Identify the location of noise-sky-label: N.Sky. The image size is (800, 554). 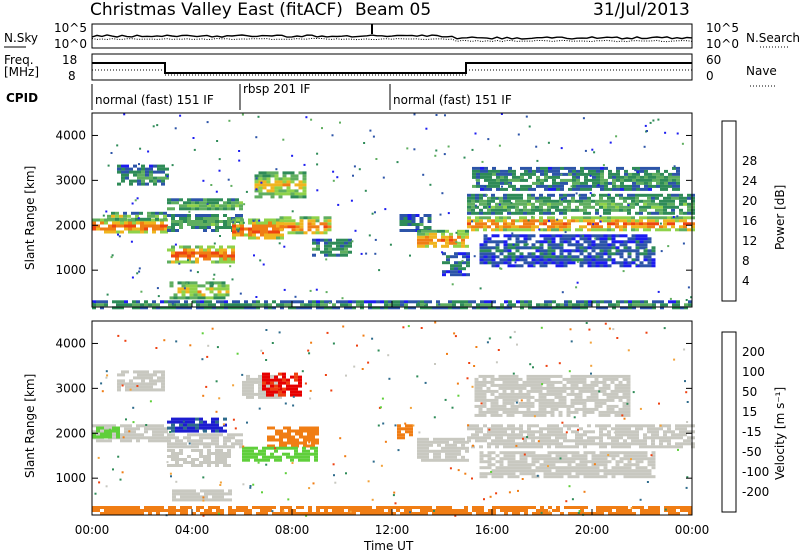
(21, 38).